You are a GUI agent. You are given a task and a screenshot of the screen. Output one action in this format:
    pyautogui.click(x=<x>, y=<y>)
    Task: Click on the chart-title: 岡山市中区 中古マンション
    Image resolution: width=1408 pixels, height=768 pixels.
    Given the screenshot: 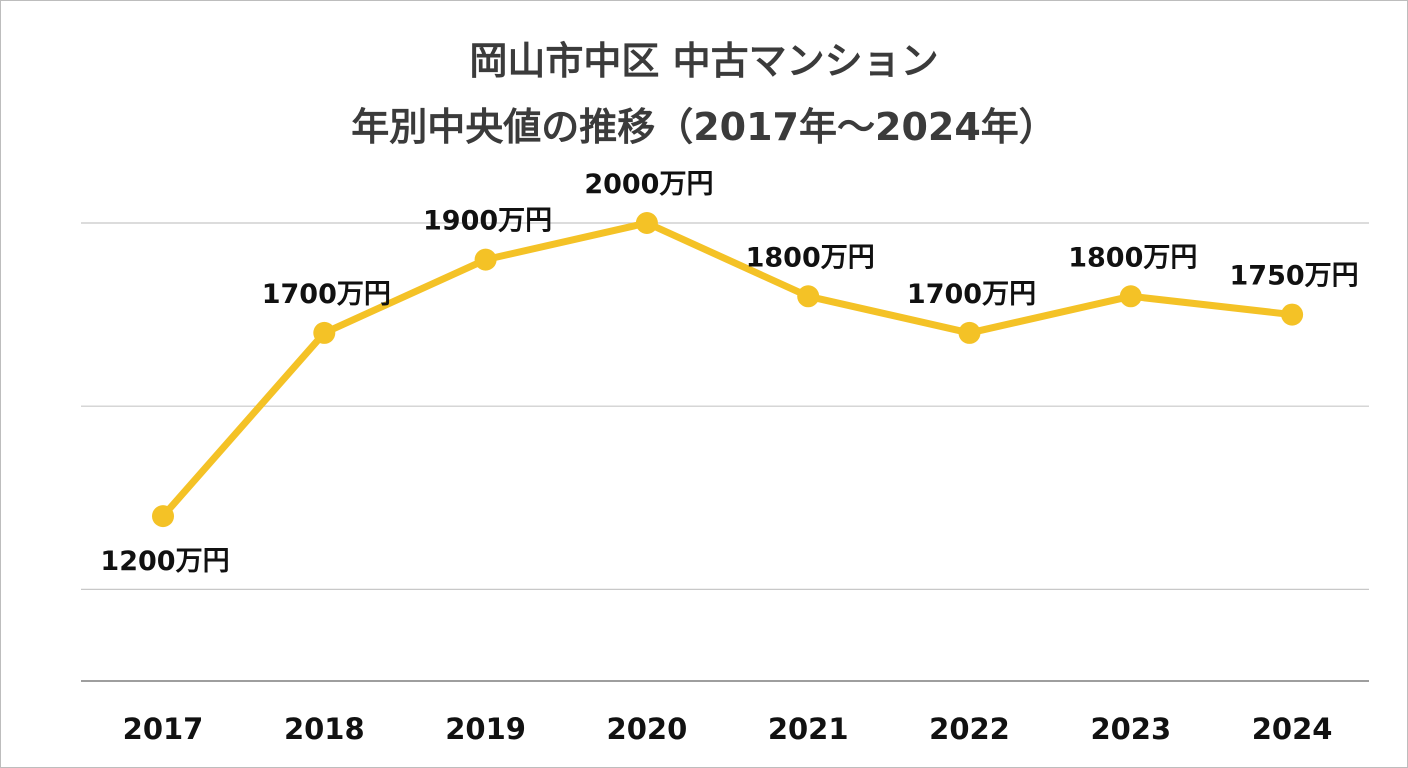 What is the action you would take?
    pyautogui.click(x=704, y=61)
    